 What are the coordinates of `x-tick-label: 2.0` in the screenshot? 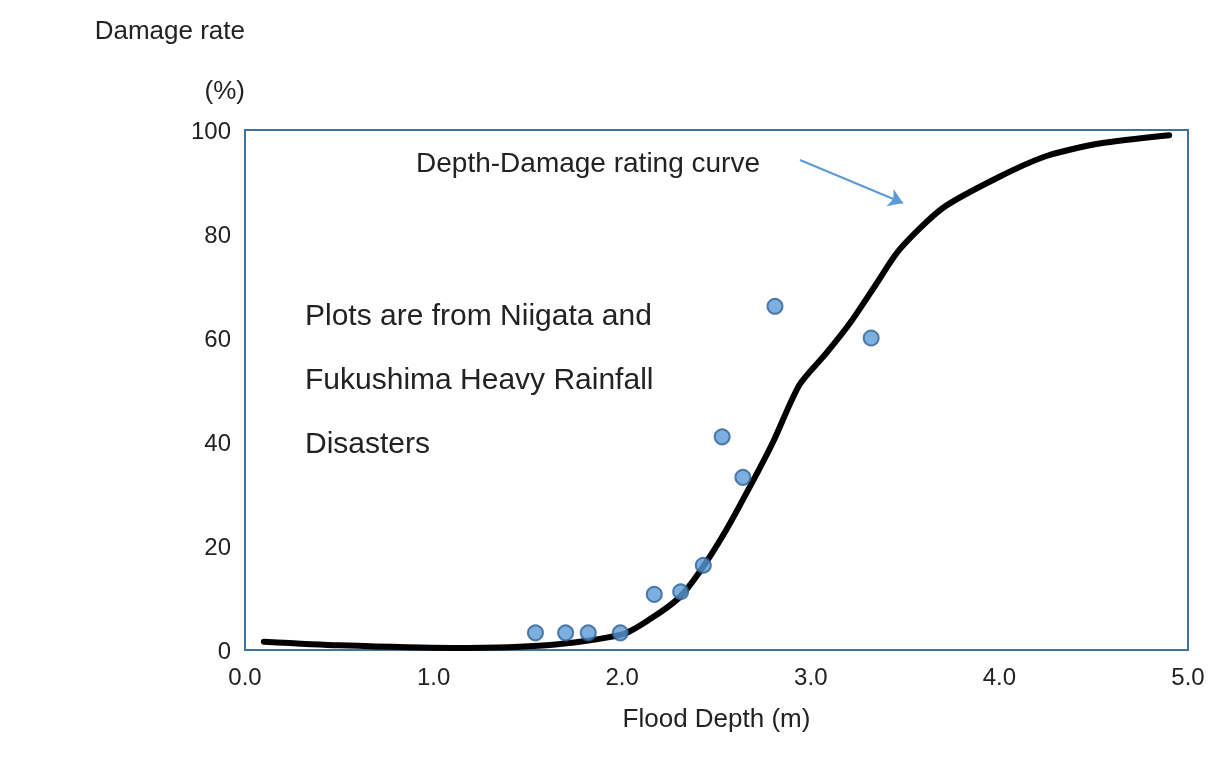 It's located at (622, 676).